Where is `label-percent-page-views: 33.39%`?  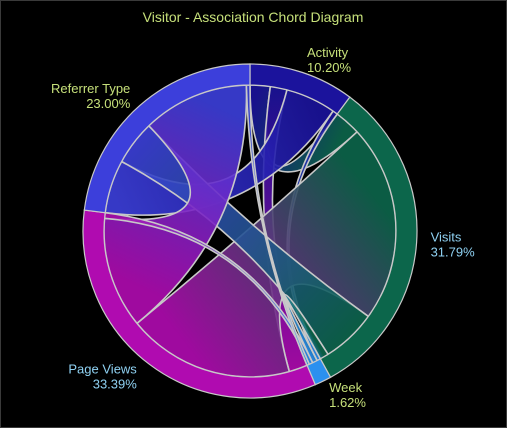
label-percent-page-views: 33.39% is located at coordinates (115, 383).